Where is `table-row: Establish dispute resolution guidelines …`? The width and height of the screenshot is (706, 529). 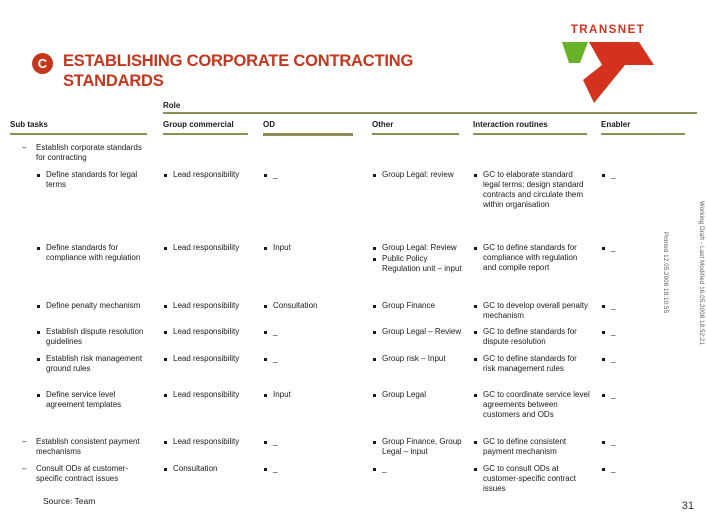 table-row: Establish dispute resolution guidelines … is located at coordinates (354, 339).